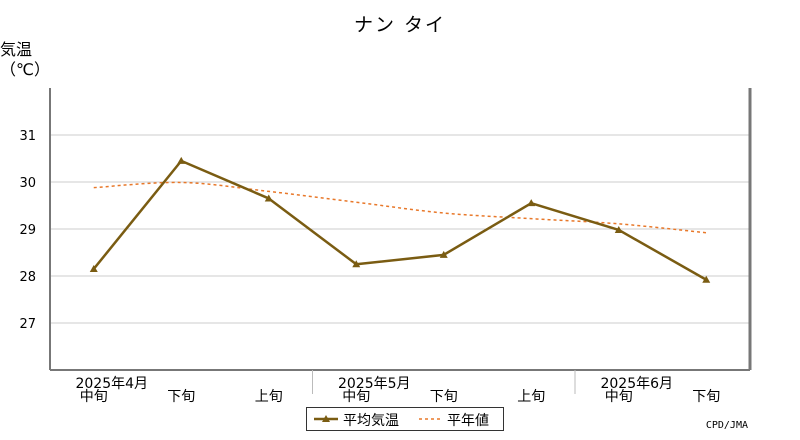  What do you see at coordinates (400, 207) in the screenshot?
I see `series-line-normal` at bounding box center [400, 207].